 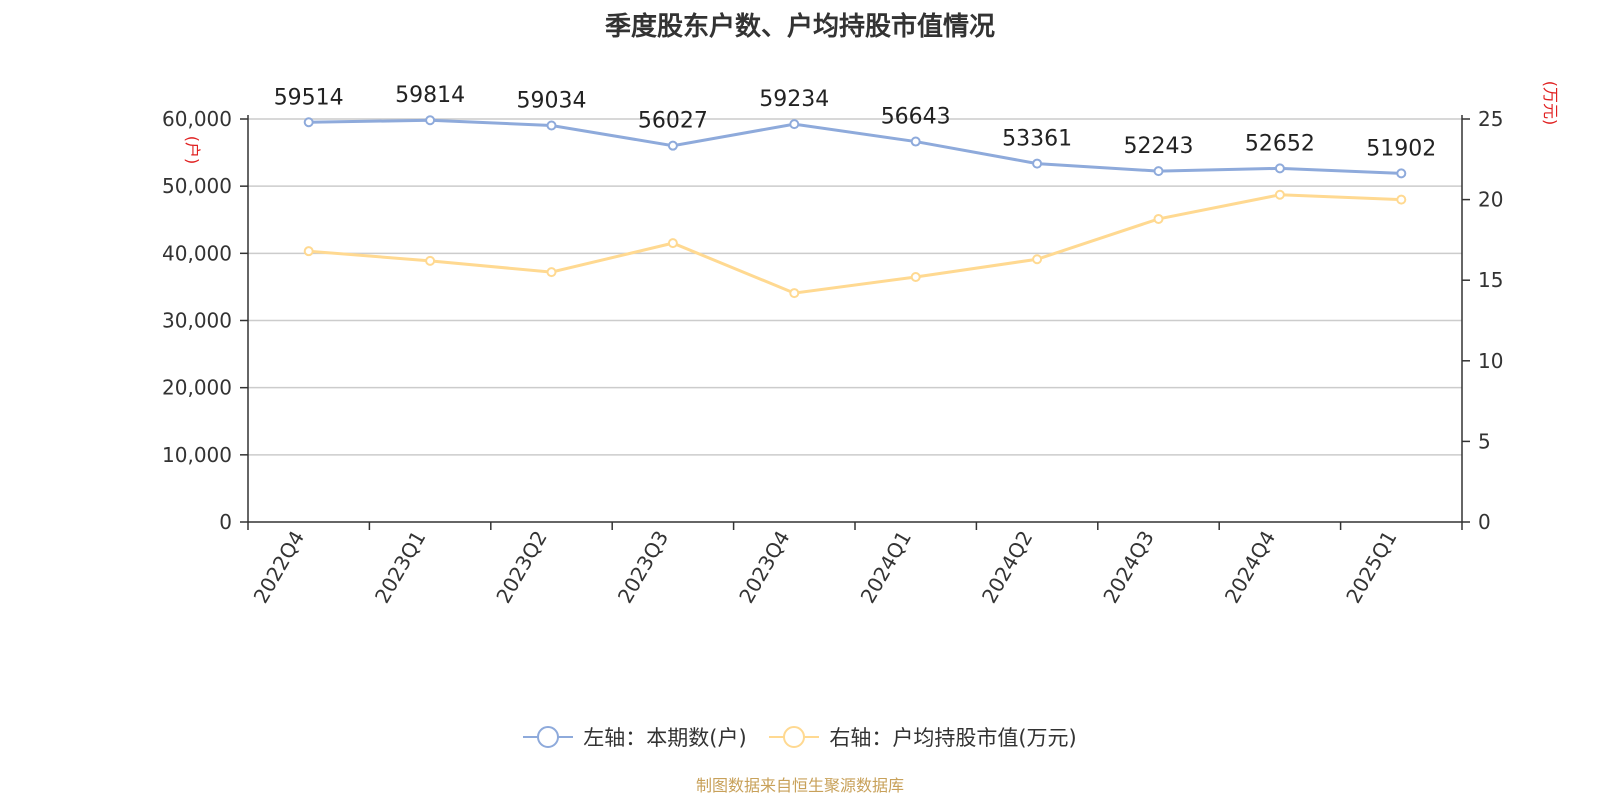 I want to click on x-tick-label: 2024Q3, so click(x=1128, y=567).